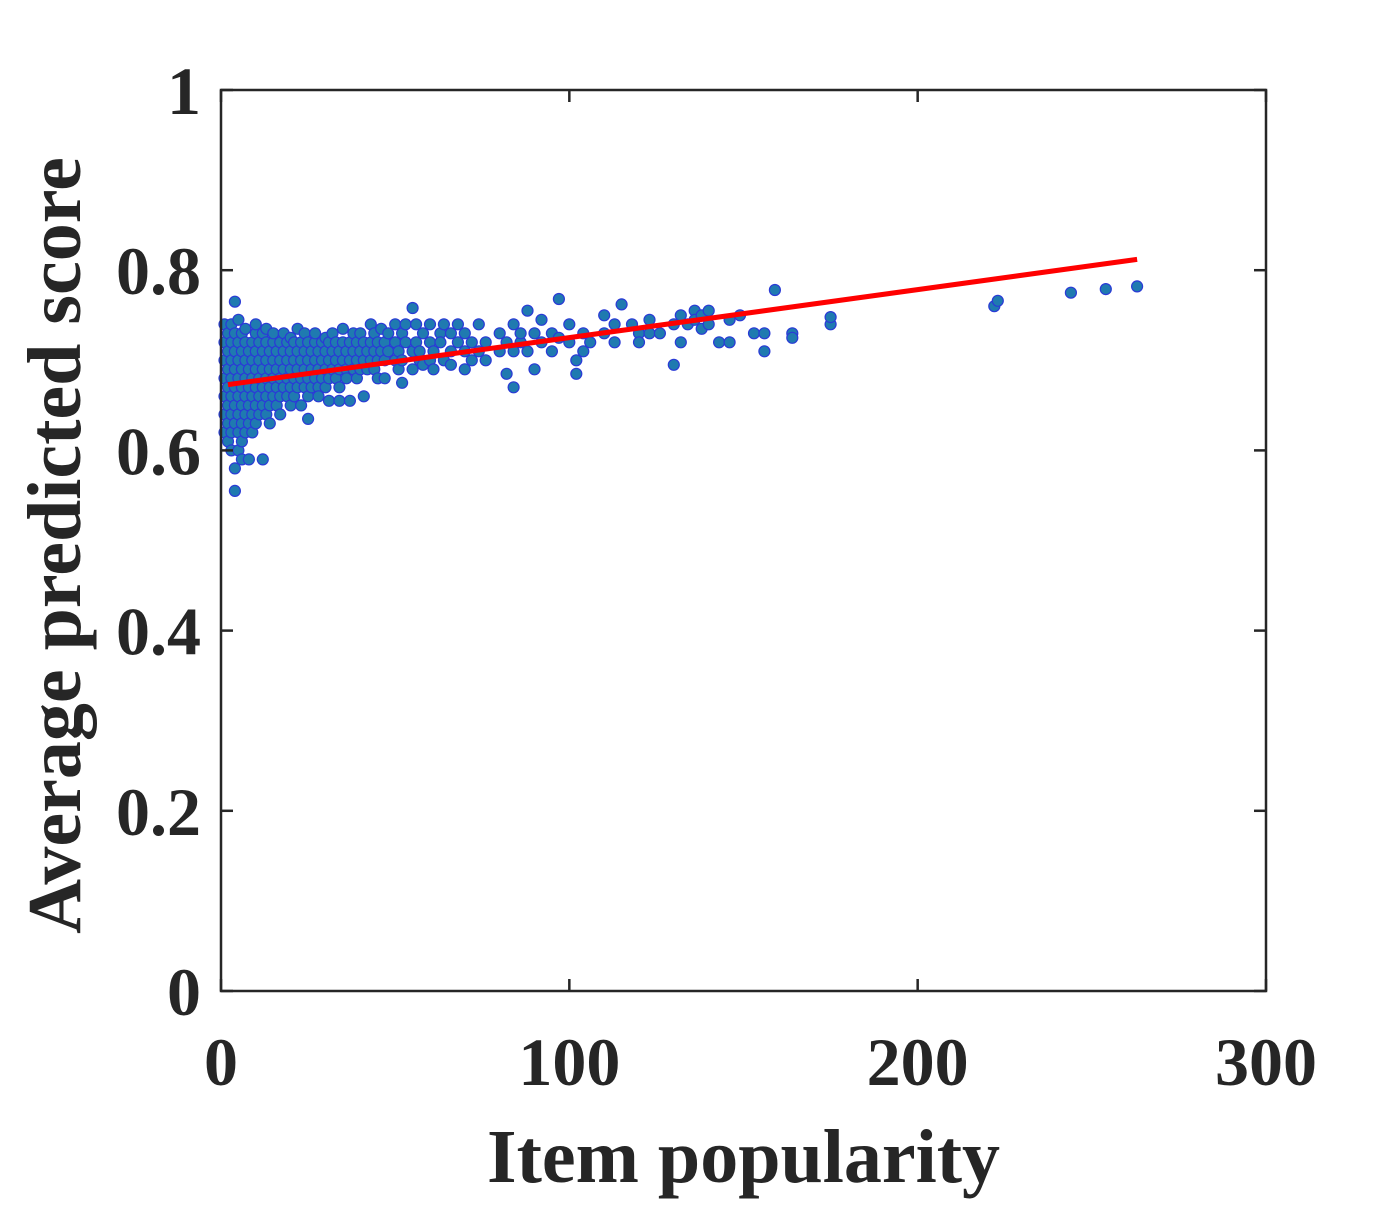 This screenshot has width=1400, height=1205. I want to click on plot-area, so click(681, 376).